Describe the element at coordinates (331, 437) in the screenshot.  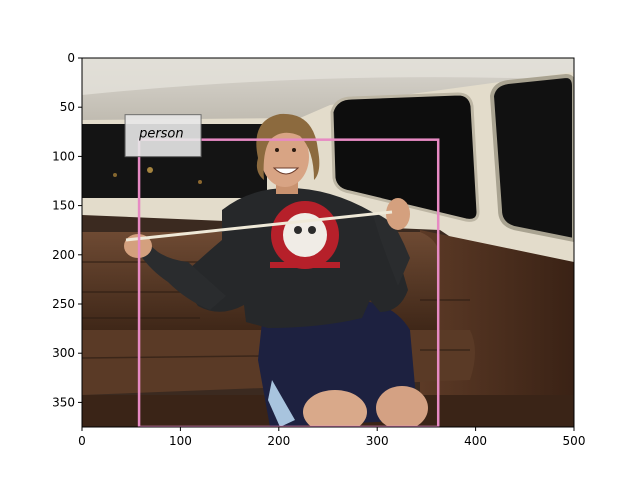
I see `x-axis-ticks: 0 100 200 300 400 500` at that location.